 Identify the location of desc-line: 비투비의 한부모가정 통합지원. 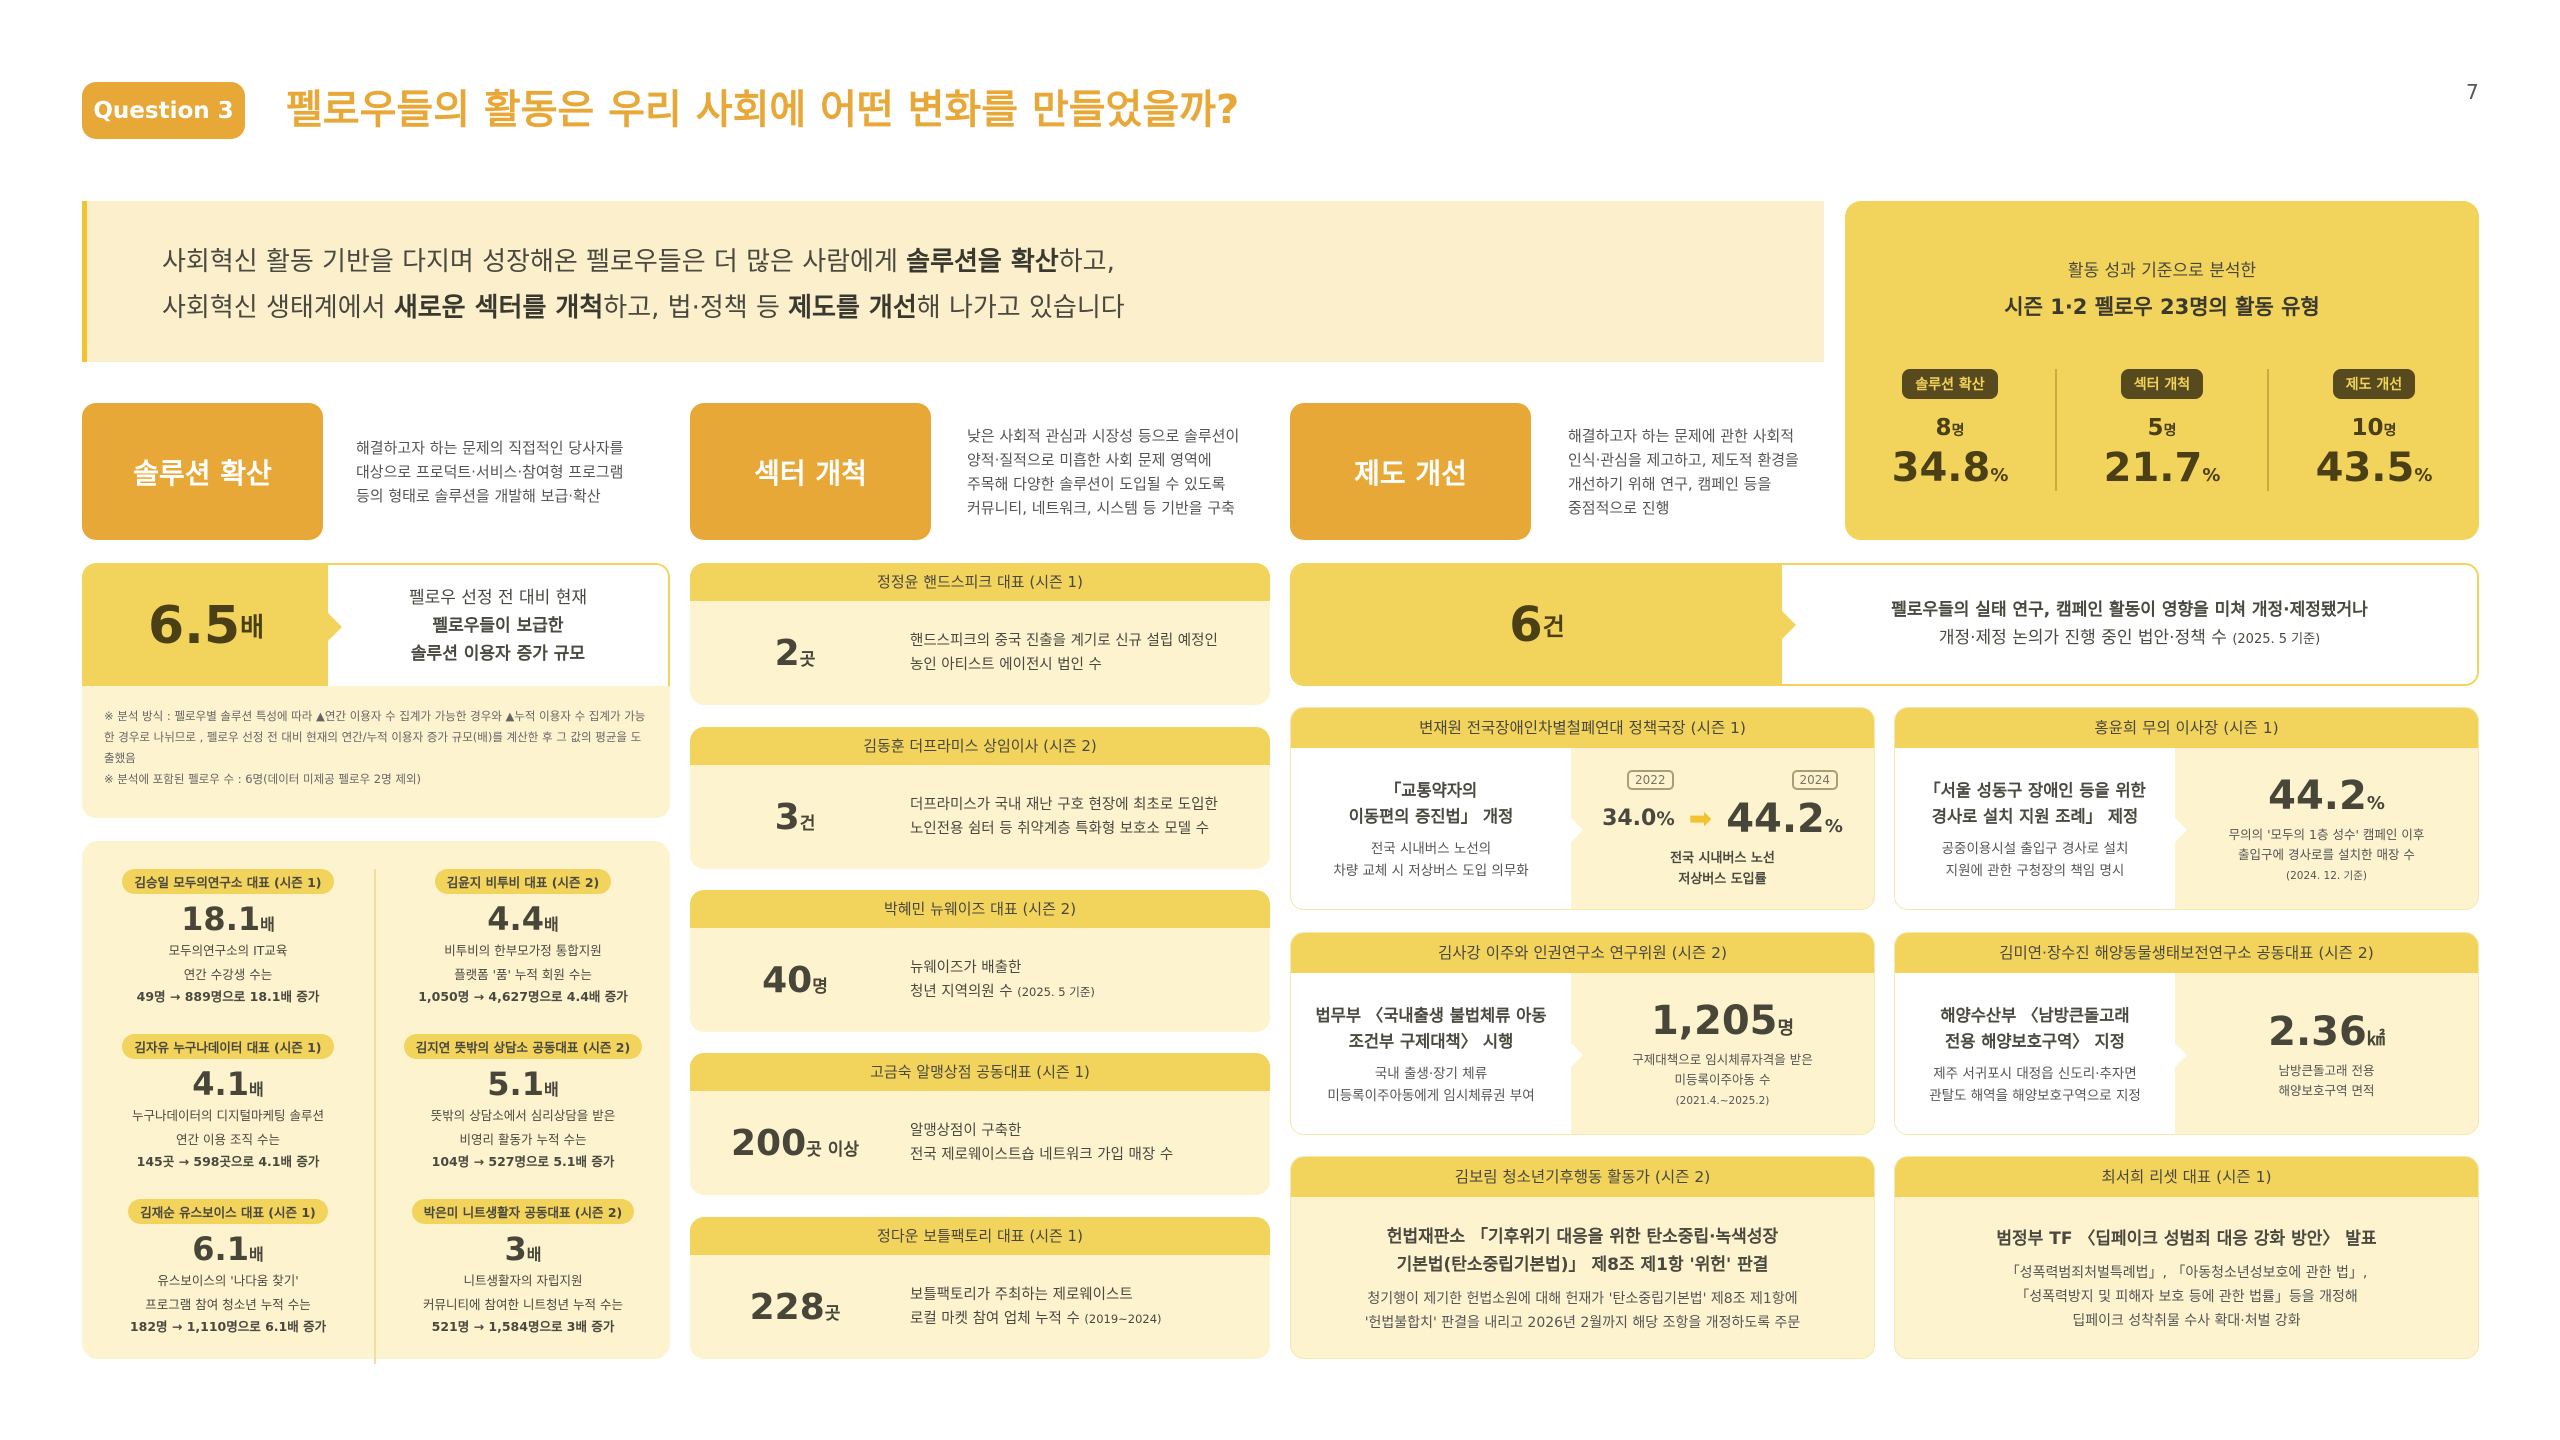
(523, 950).